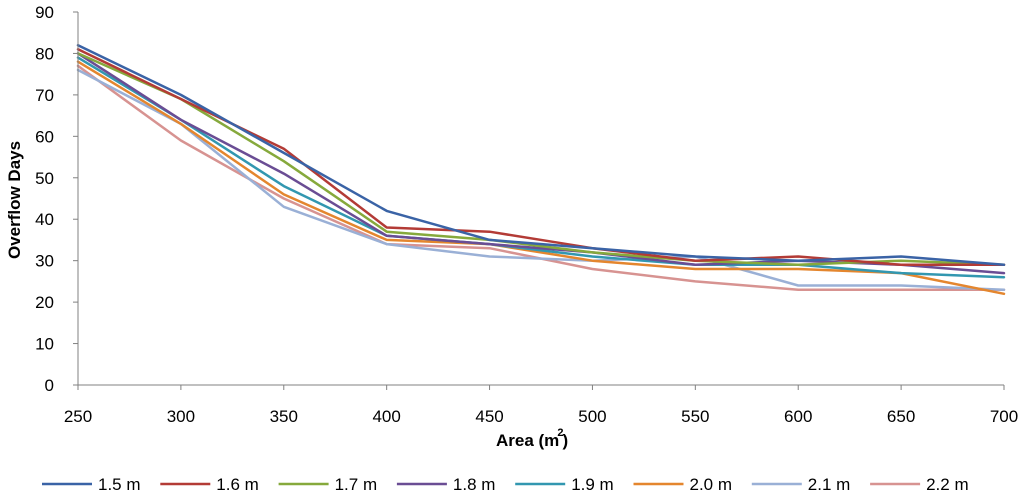 This screenshot has height=497, width=1024. What do you see at coordinates (284, 416) in the screenshot?
I see `x-tick-label: 350` at bounding box center [284, 416].